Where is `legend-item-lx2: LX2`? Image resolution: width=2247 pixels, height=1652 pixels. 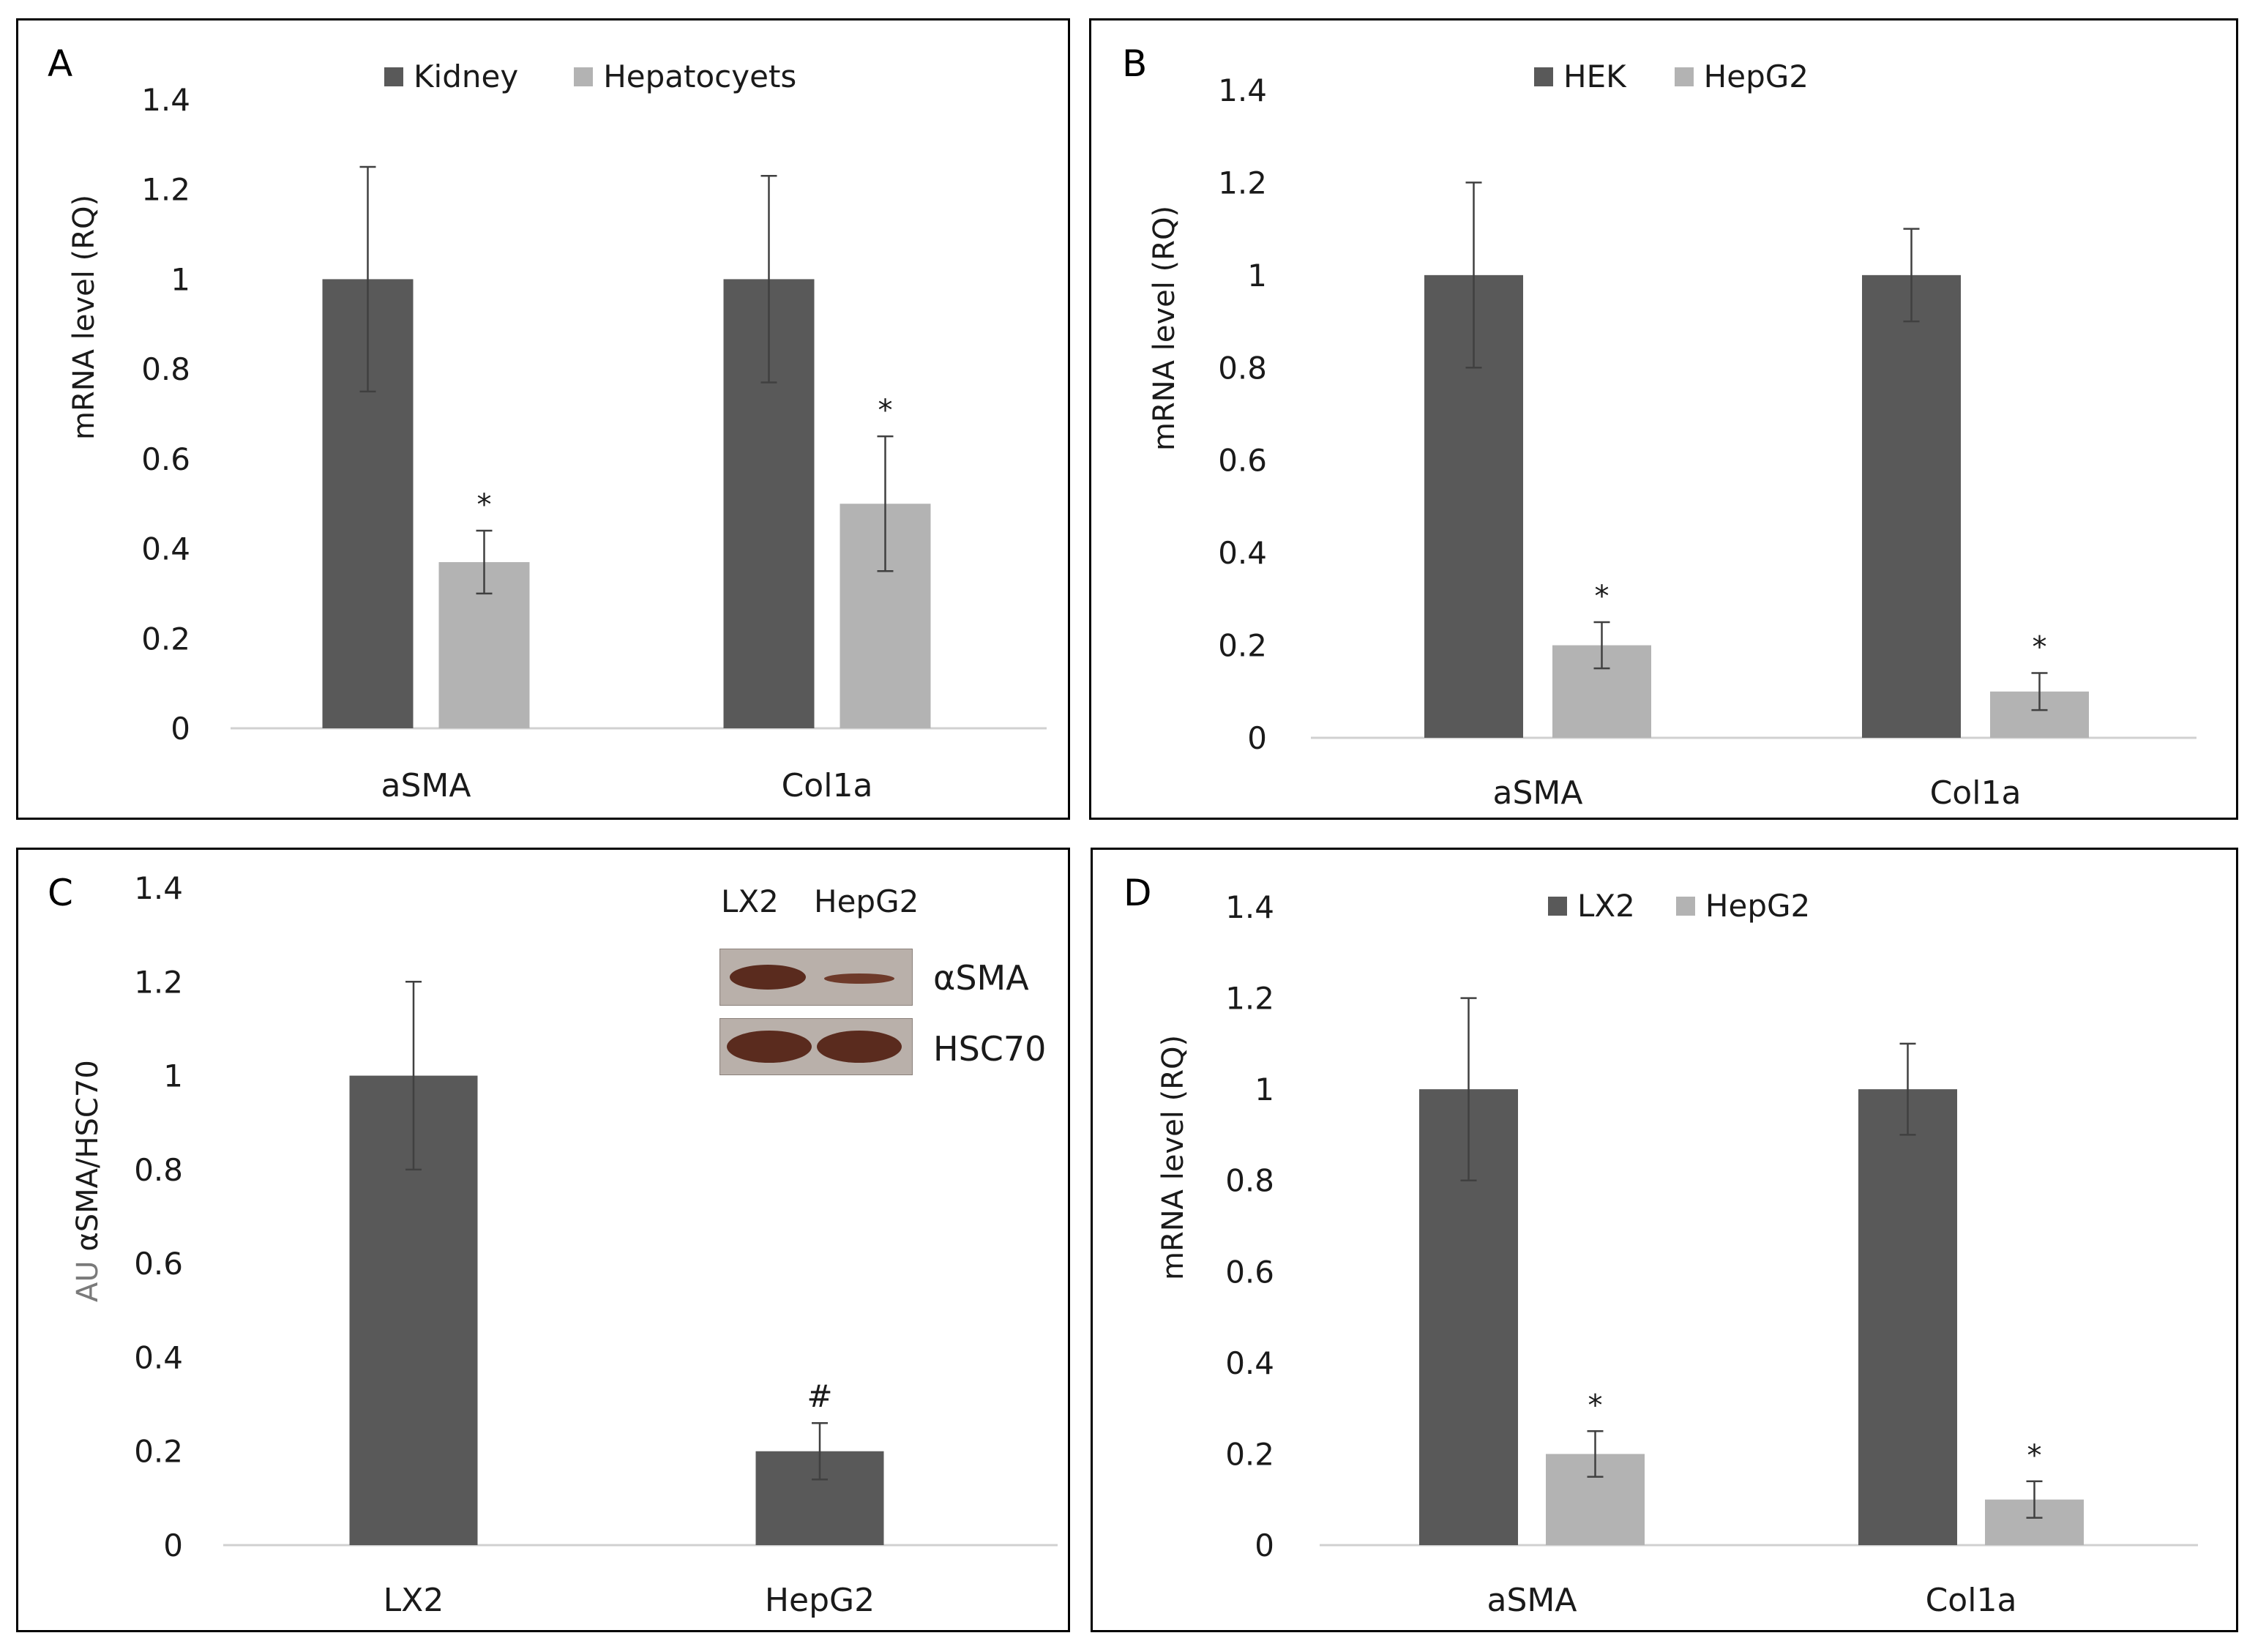 legend-item-lx2: LX2 is located at coordinates (1591, 906).